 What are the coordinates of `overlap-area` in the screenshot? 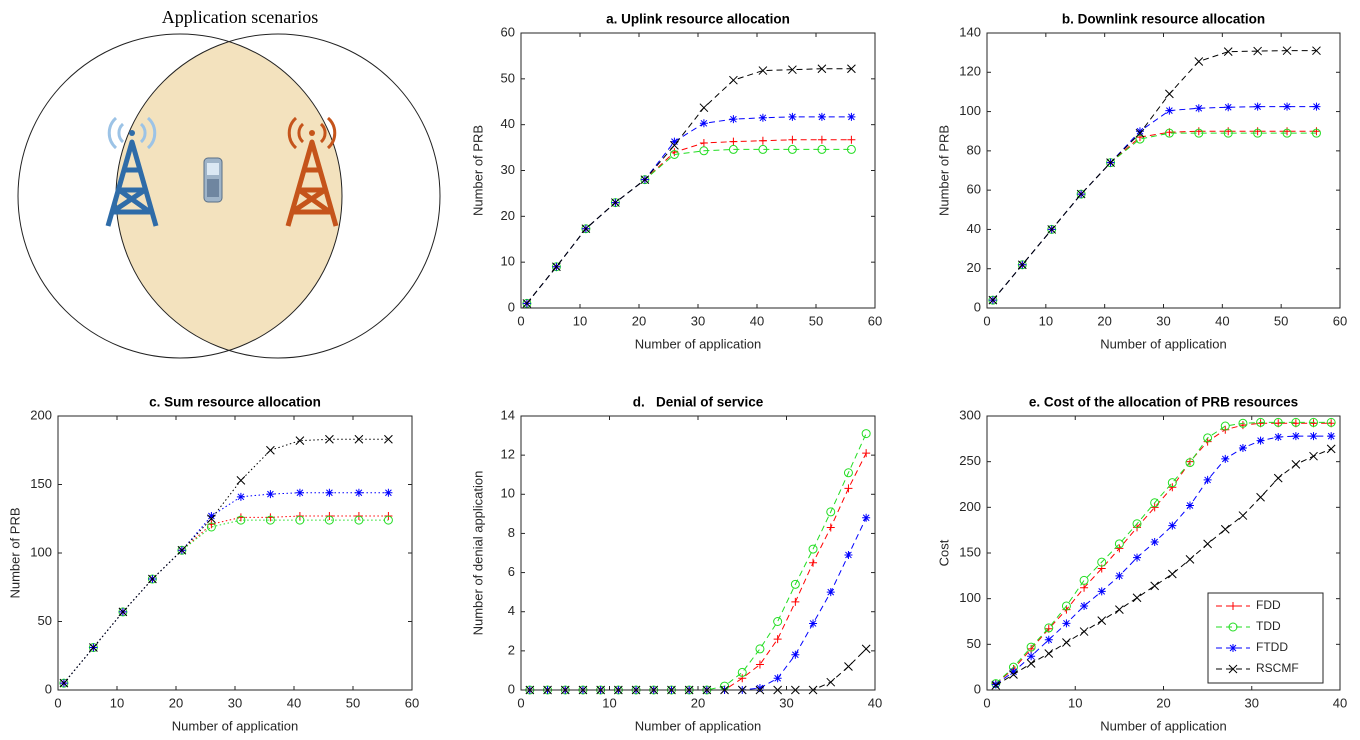 It's located at (229, 196).